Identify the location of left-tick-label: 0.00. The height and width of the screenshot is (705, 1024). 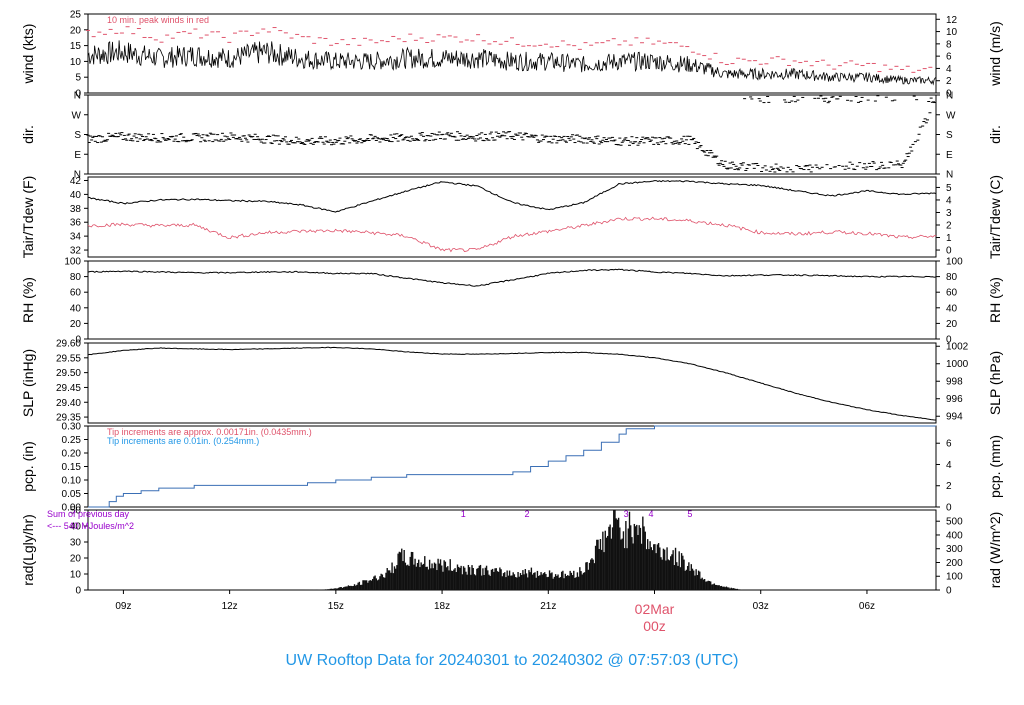
(72, 508).